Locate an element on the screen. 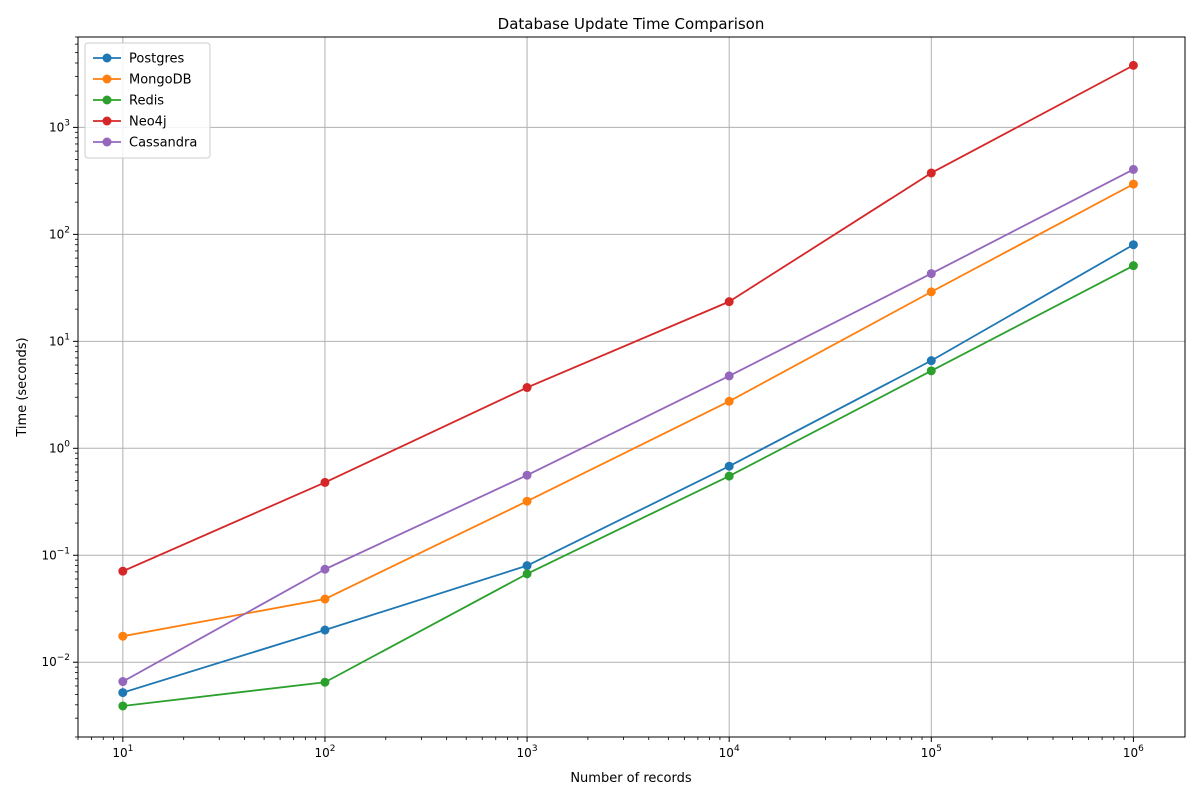 The image size is (1200, 800). y-tick-label: 10⁻² is located at coordinates (55, 661).